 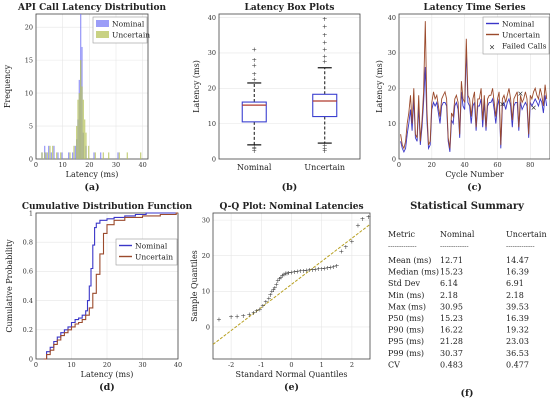 What do you see at coordinates (324, 167) in the screenshot?
I see `category-label: Uncertain` at bounding box center [324, 167].